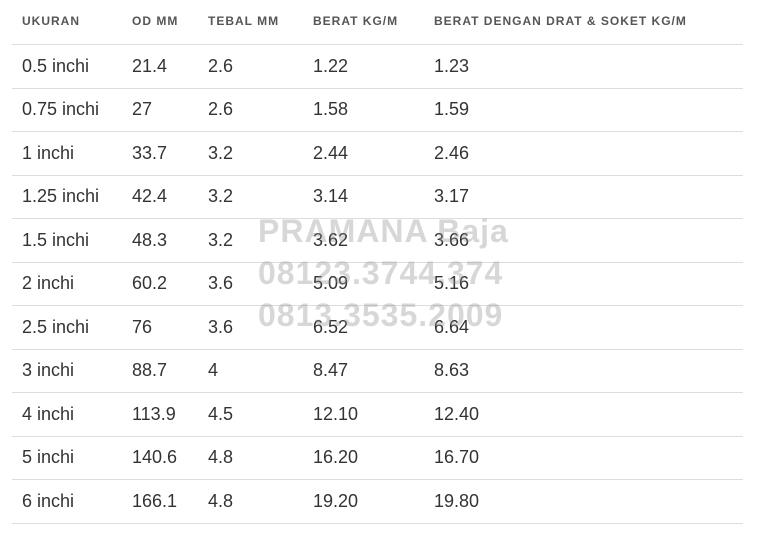 The image size is (777, 537). Describe the element at coordinates (363, 327) in the screenshot. I see `cell-berat: 6.52` at that location.